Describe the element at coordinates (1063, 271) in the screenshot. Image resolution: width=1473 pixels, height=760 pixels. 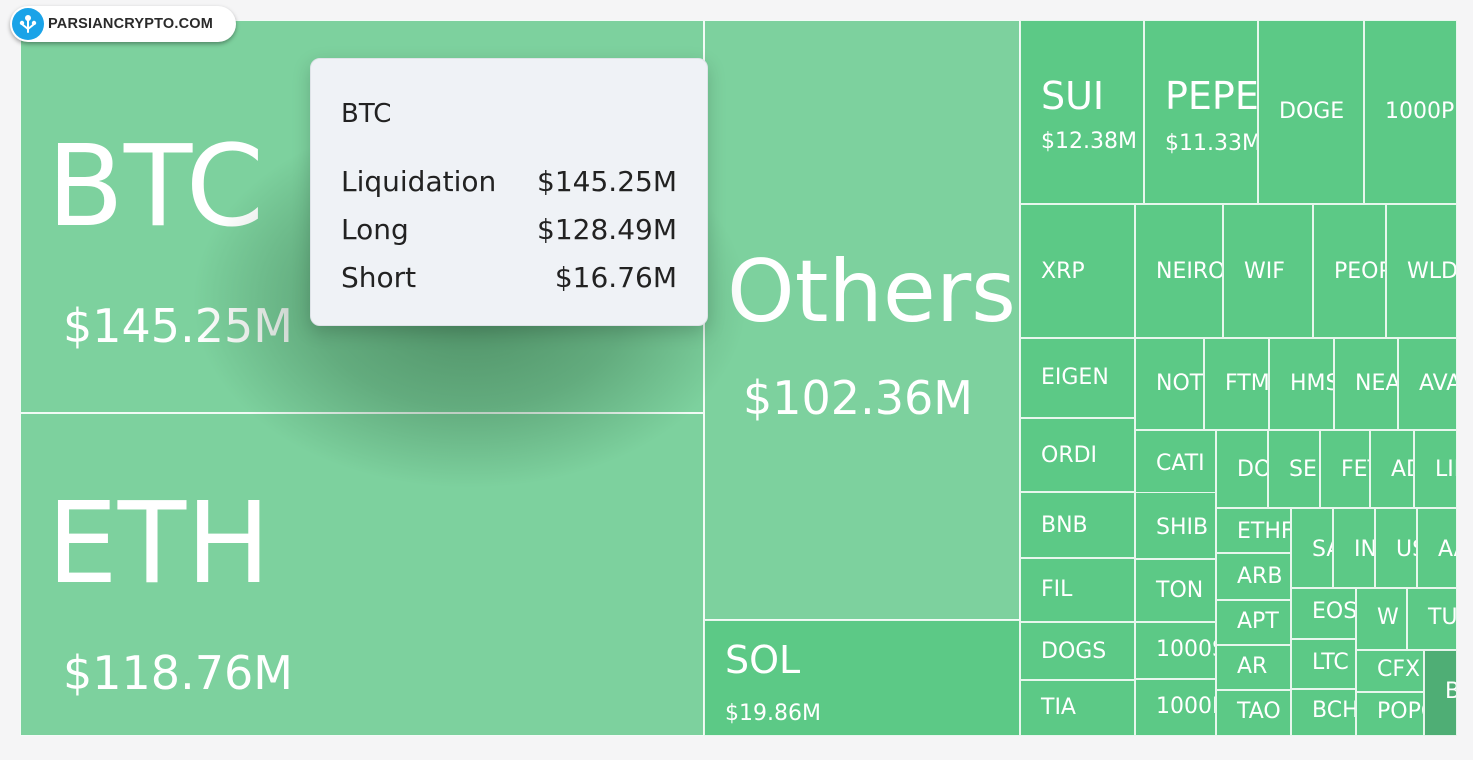
I see `tile-symbol: XRP` at that location.